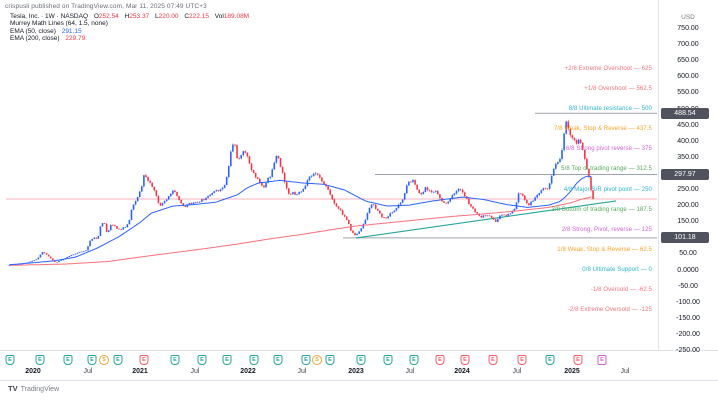 The width and height of the screenshot is (718, 400). What do you see at coordinates (127, 16) in the screenshot?
I see `high-label: H` at bounding box center [127, 16].